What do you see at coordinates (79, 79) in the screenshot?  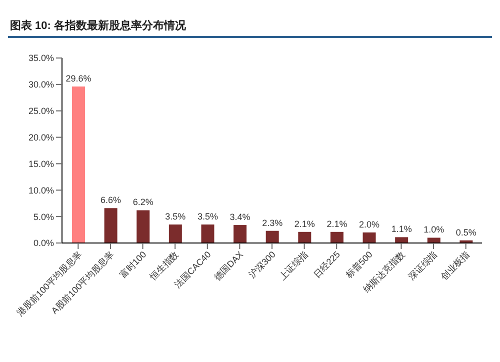 I see `data-label: 29.6%` at bounding box center [79, 79].